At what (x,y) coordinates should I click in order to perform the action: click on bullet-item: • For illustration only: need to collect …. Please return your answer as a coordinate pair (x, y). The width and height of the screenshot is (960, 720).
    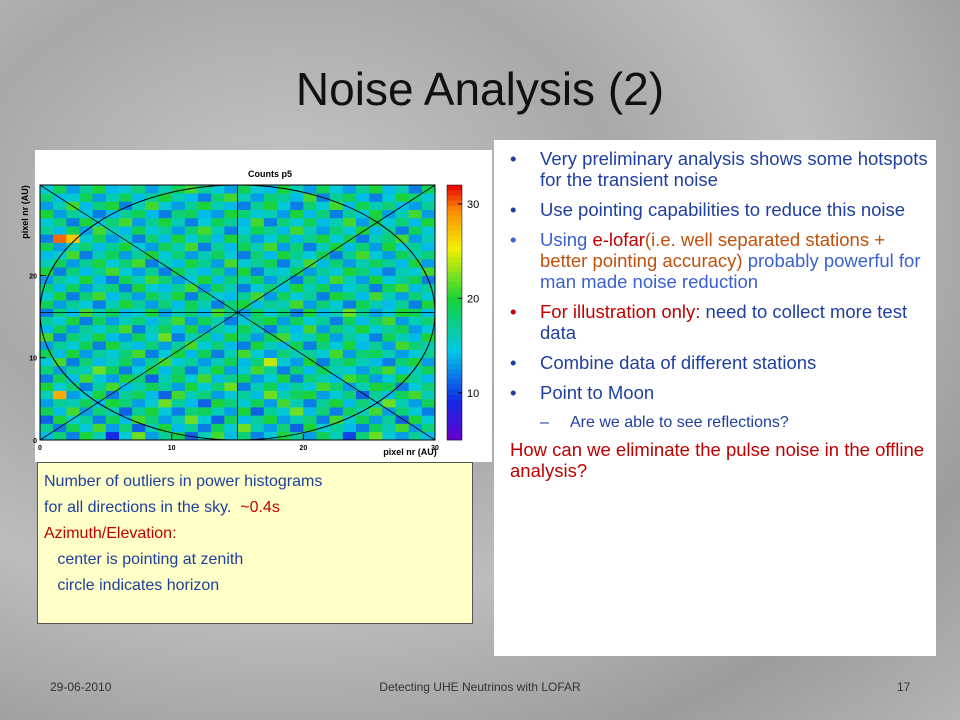
    Looking at the image, I should click on (720, 322).